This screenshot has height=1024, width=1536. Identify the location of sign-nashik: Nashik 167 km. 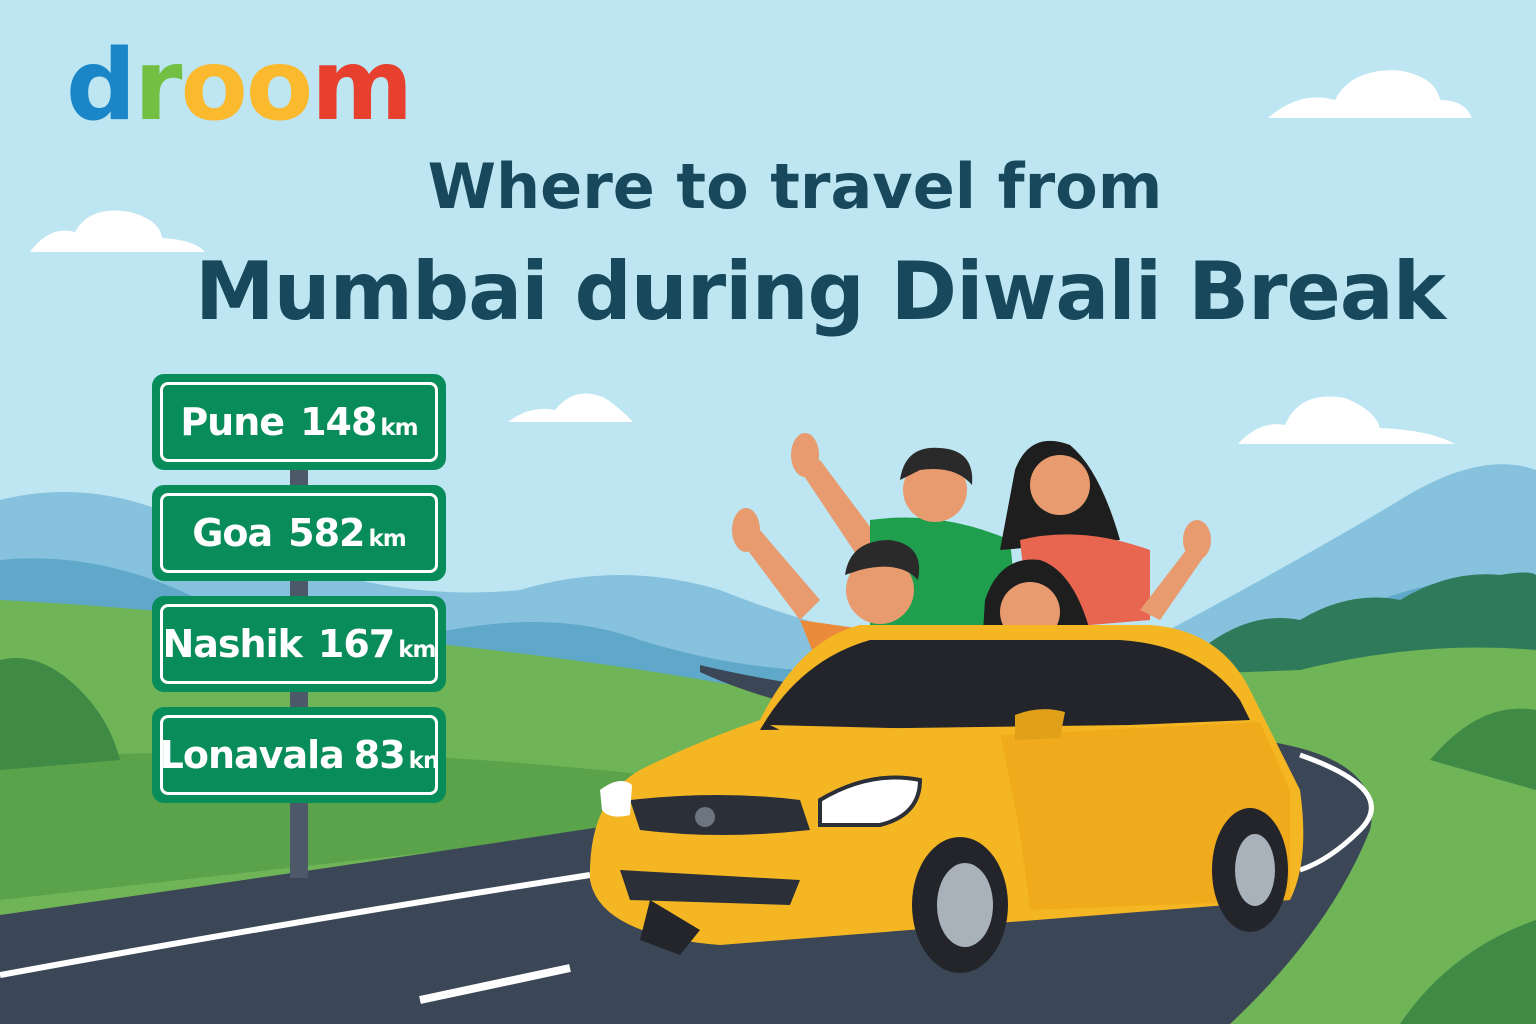
(299, 644).